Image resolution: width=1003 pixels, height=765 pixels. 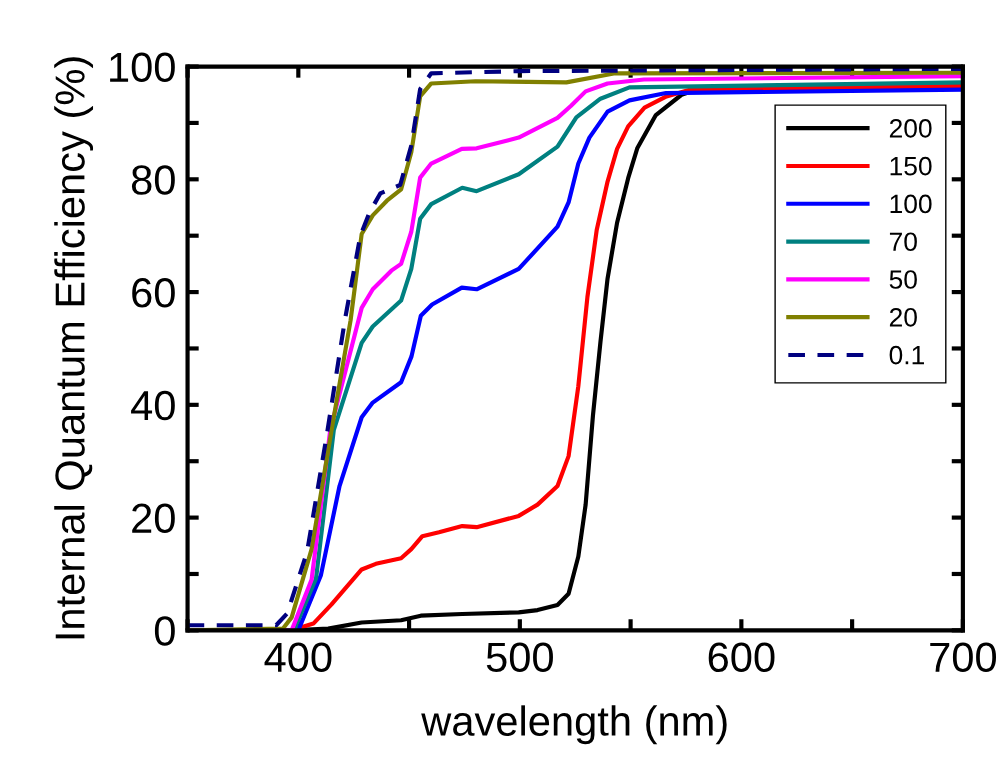 What do you see at coordinates (910, 128) in the screenshot?
I see `legend-label: 200` at bounding box center [910, 128].